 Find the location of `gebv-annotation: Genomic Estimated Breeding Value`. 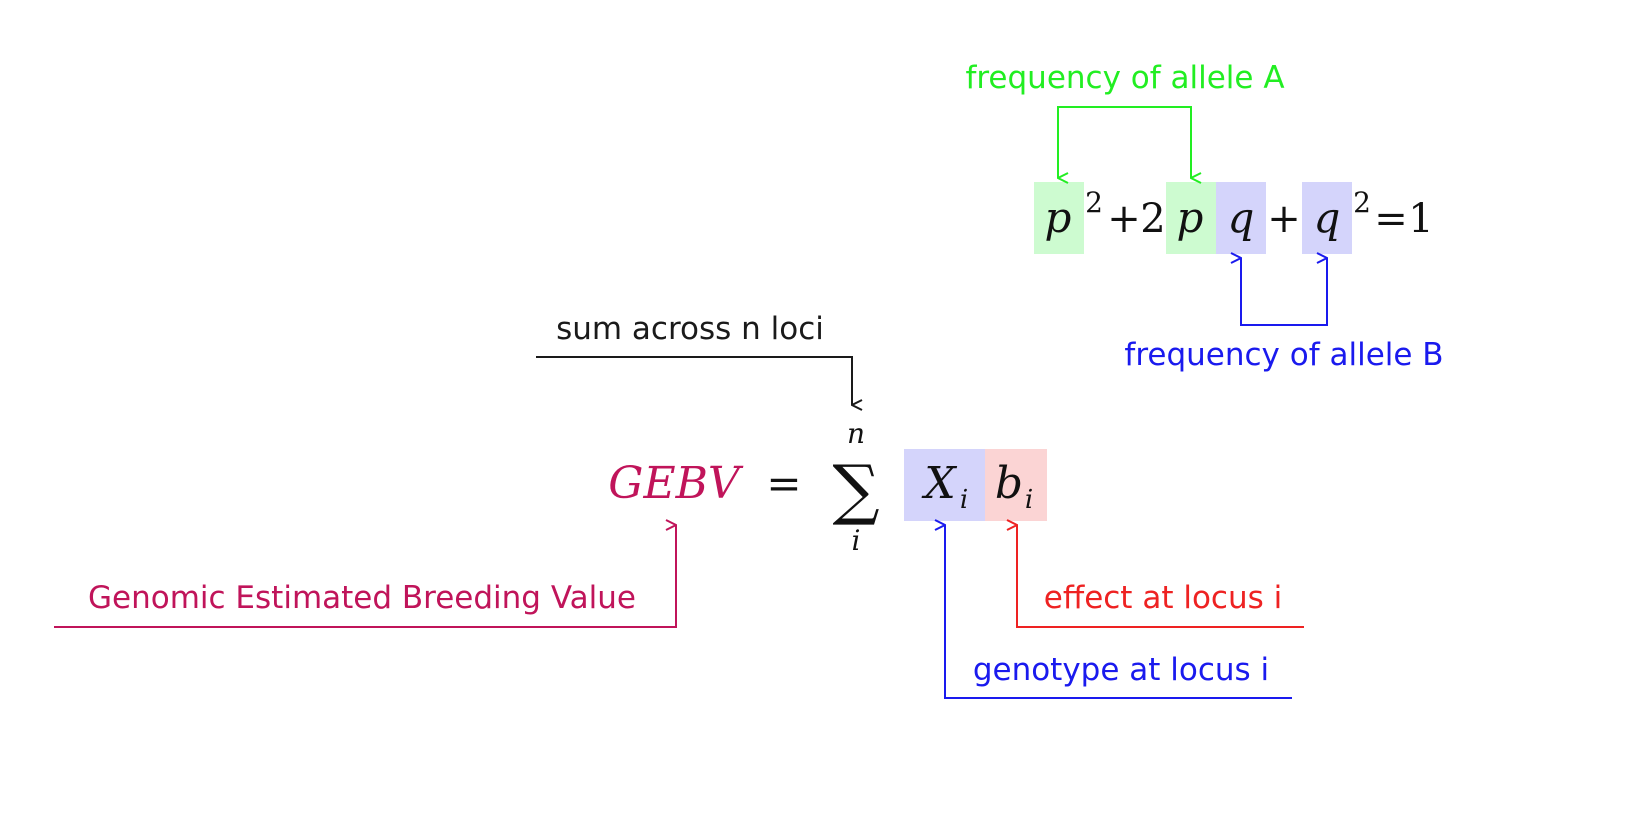

gebv-annotation: Genomic Estimated Breeding Value is located at coordinates (365, 576).